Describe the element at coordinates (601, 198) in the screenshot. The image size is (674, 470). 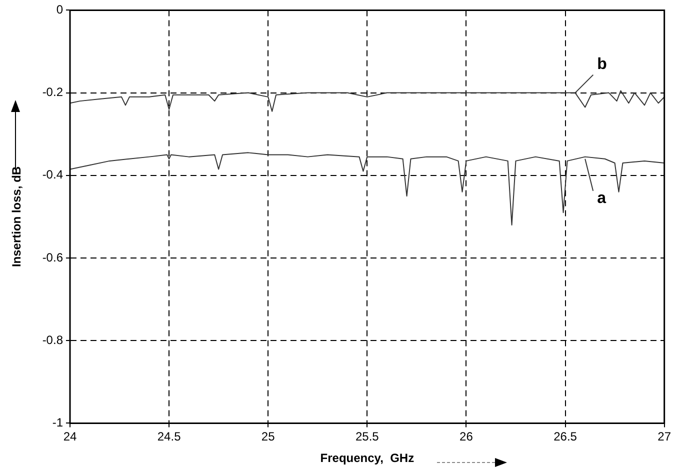
I see `annotation: a` at that location.